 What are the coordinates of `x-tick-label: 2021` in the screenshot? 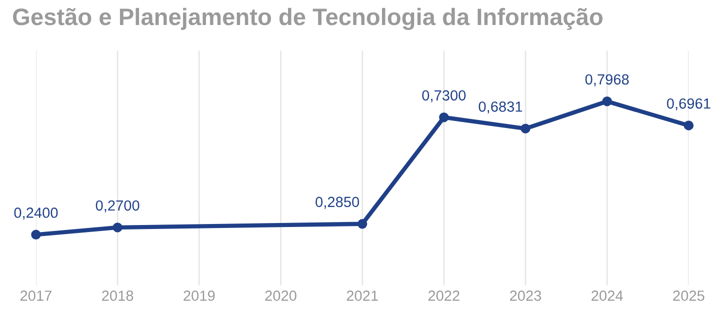 It's located at (362, 295).